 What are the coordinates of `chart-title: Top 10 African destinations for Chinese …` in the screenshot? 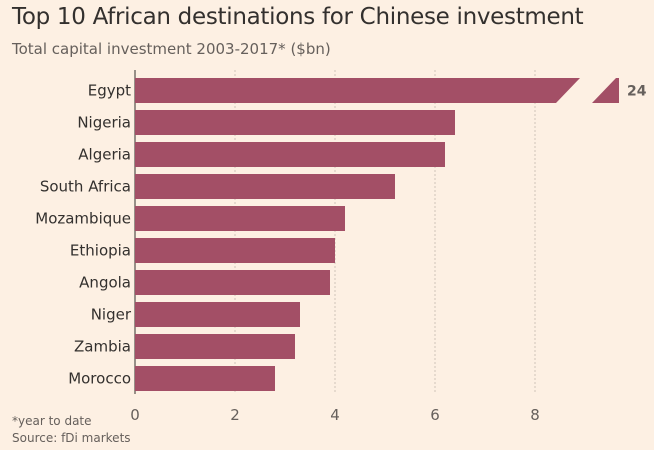 It's located at (298, 17).